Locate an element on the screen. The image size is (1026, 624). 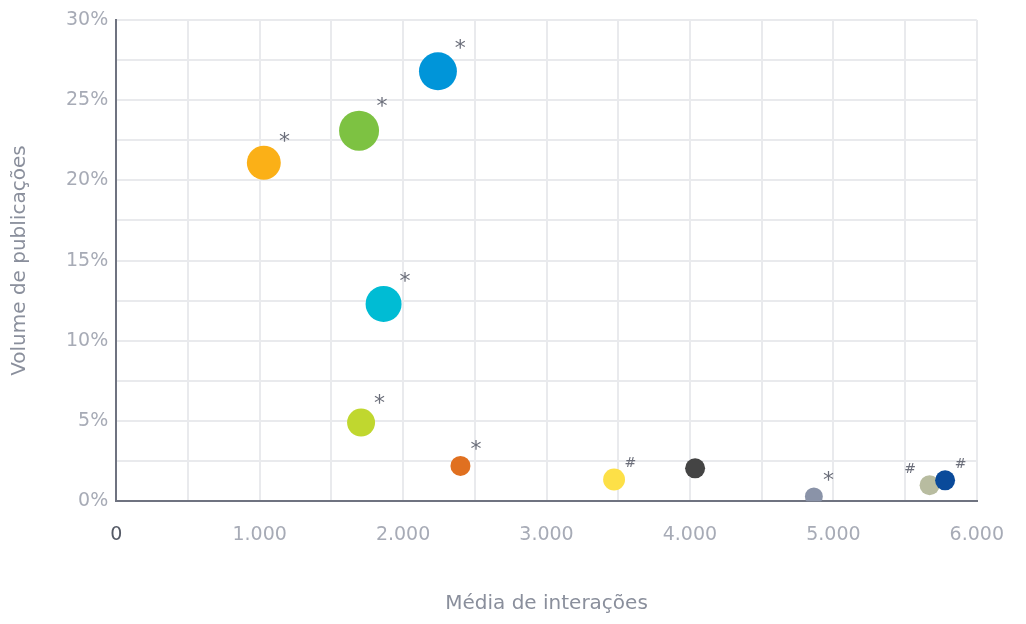
y-axis-title: Volume de publicações is located at coordinates (18, 260).